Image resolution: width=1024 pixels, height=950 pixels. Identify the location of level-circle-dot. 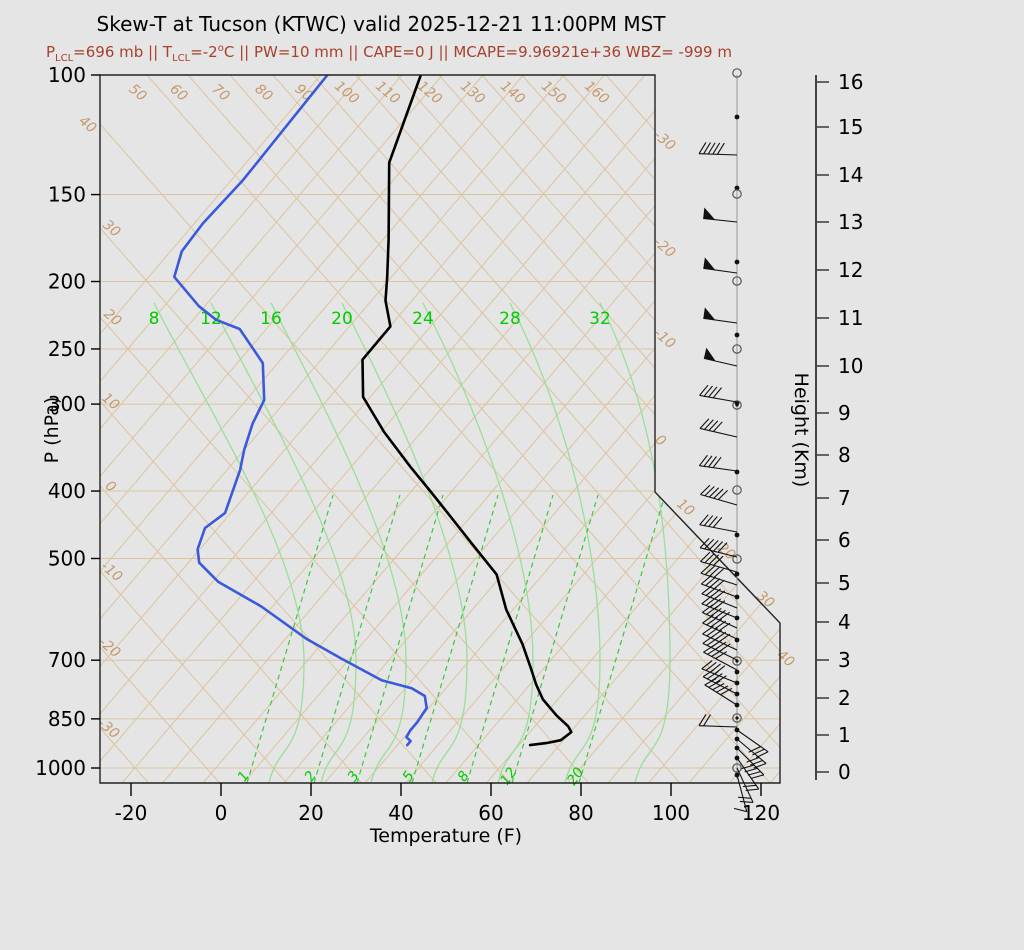
(737, 405).